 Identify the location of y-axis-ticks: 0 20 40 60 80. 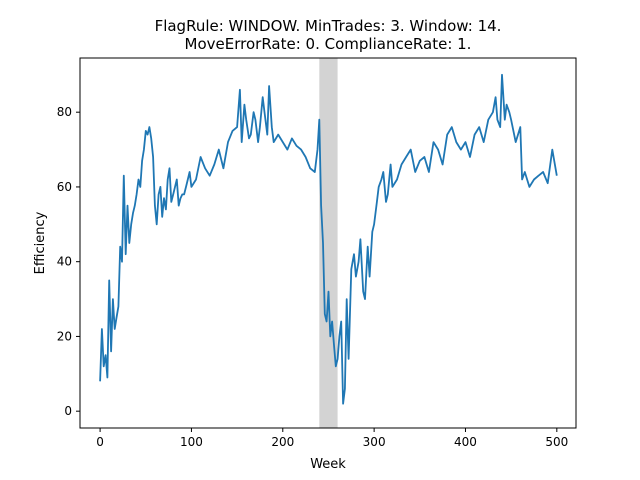
(68, 261).